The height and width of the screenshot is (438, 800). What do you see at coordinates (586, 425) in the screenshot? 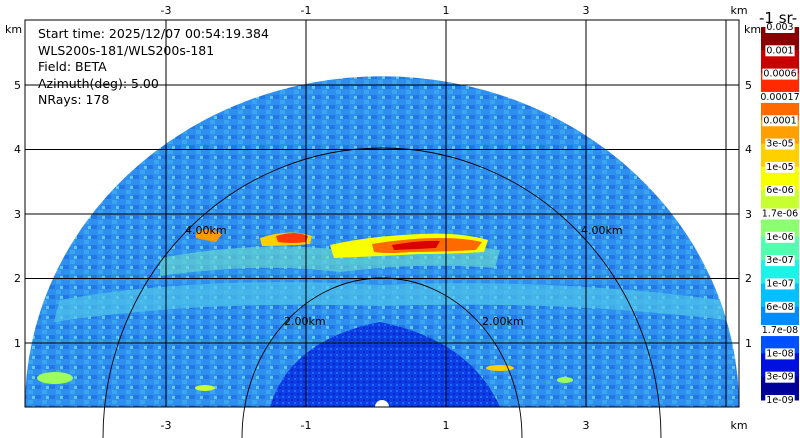
I see `x-tick-bottom: 3` at bounding box center [586, 425].